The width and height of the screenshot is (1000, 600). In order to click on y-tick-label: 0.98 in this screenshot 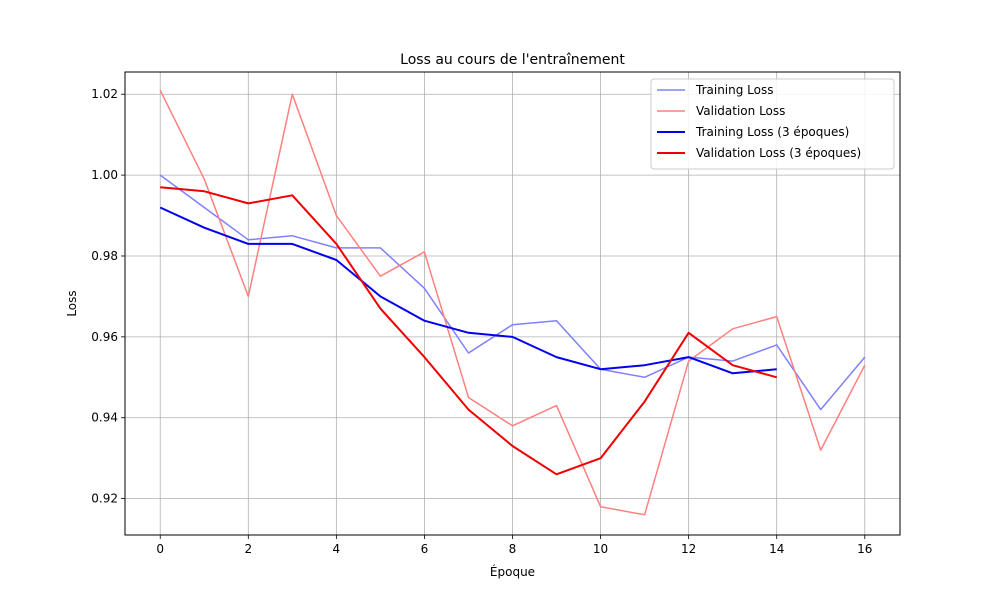, I will do `click(104, 256)`.